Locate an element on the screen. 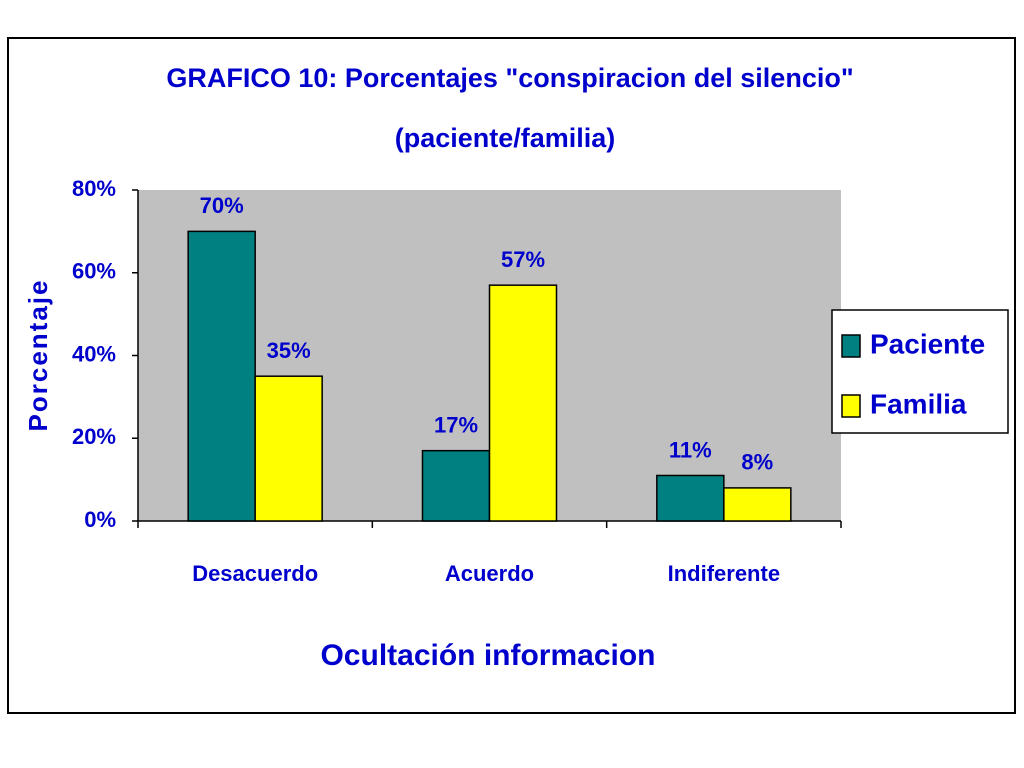 The width and height of the screenshot is (1024, 768). y-tick-label: 80% is located at coordinates (94, 188).